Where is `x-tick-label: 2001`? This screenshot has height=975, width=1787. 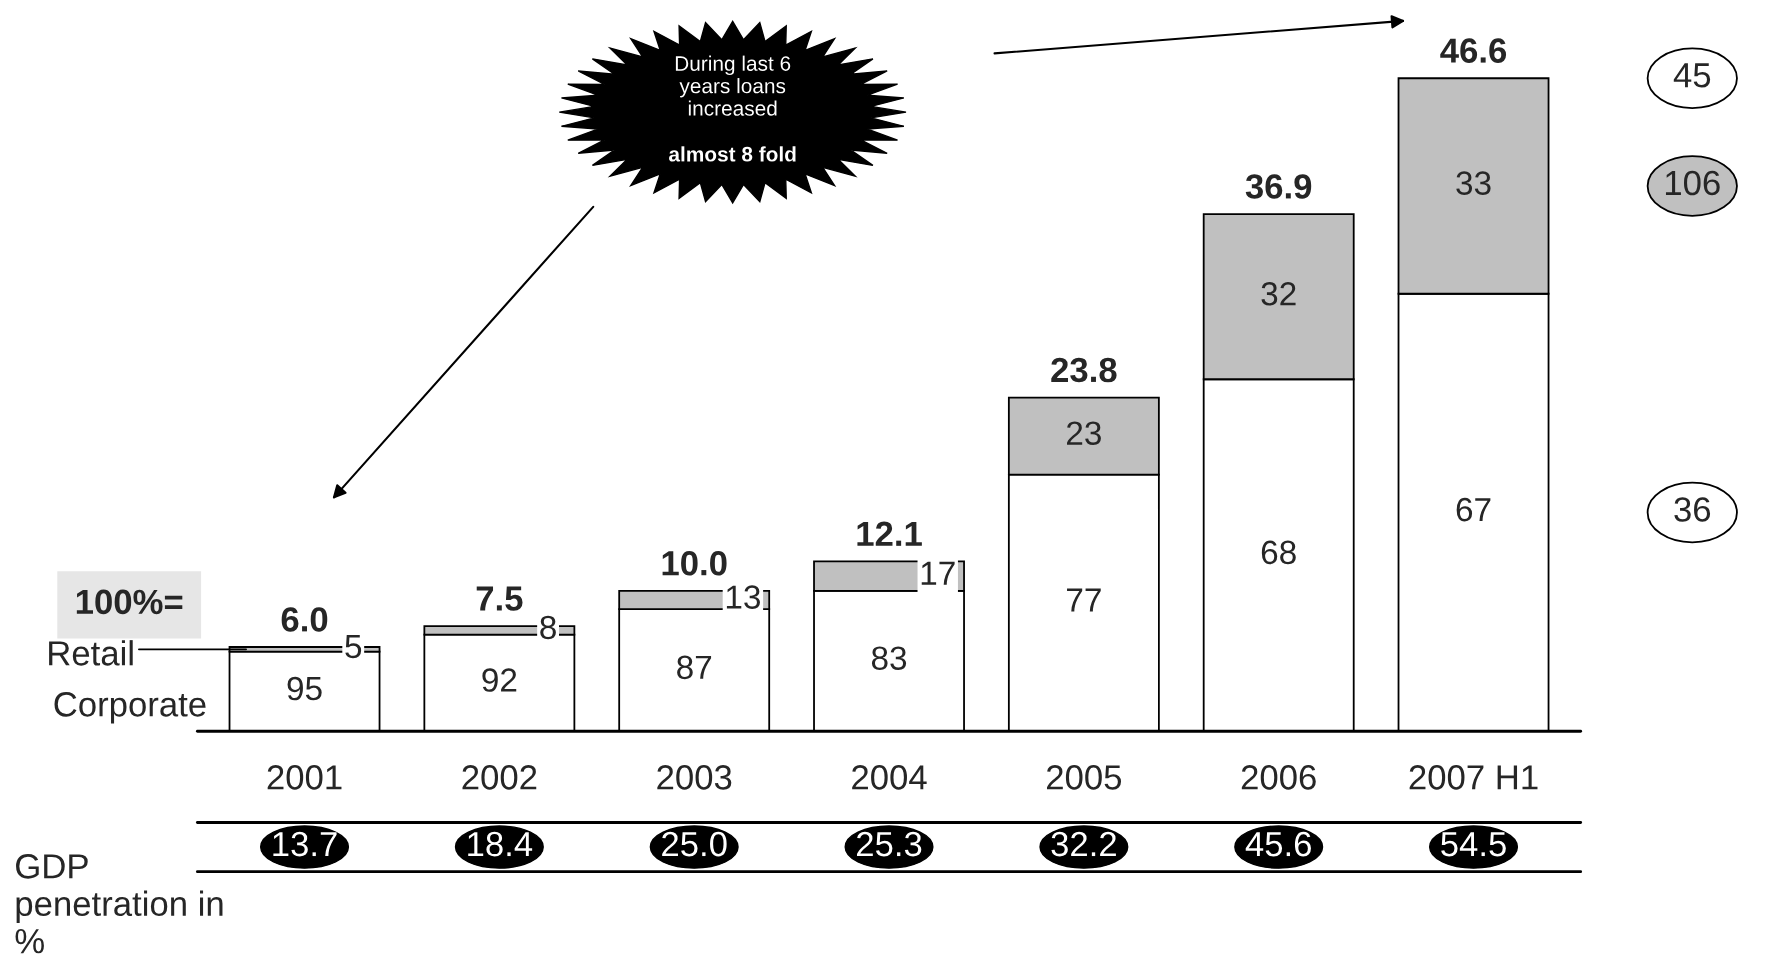 x-tick-label: 2001 is located at coordinates (304, 777).